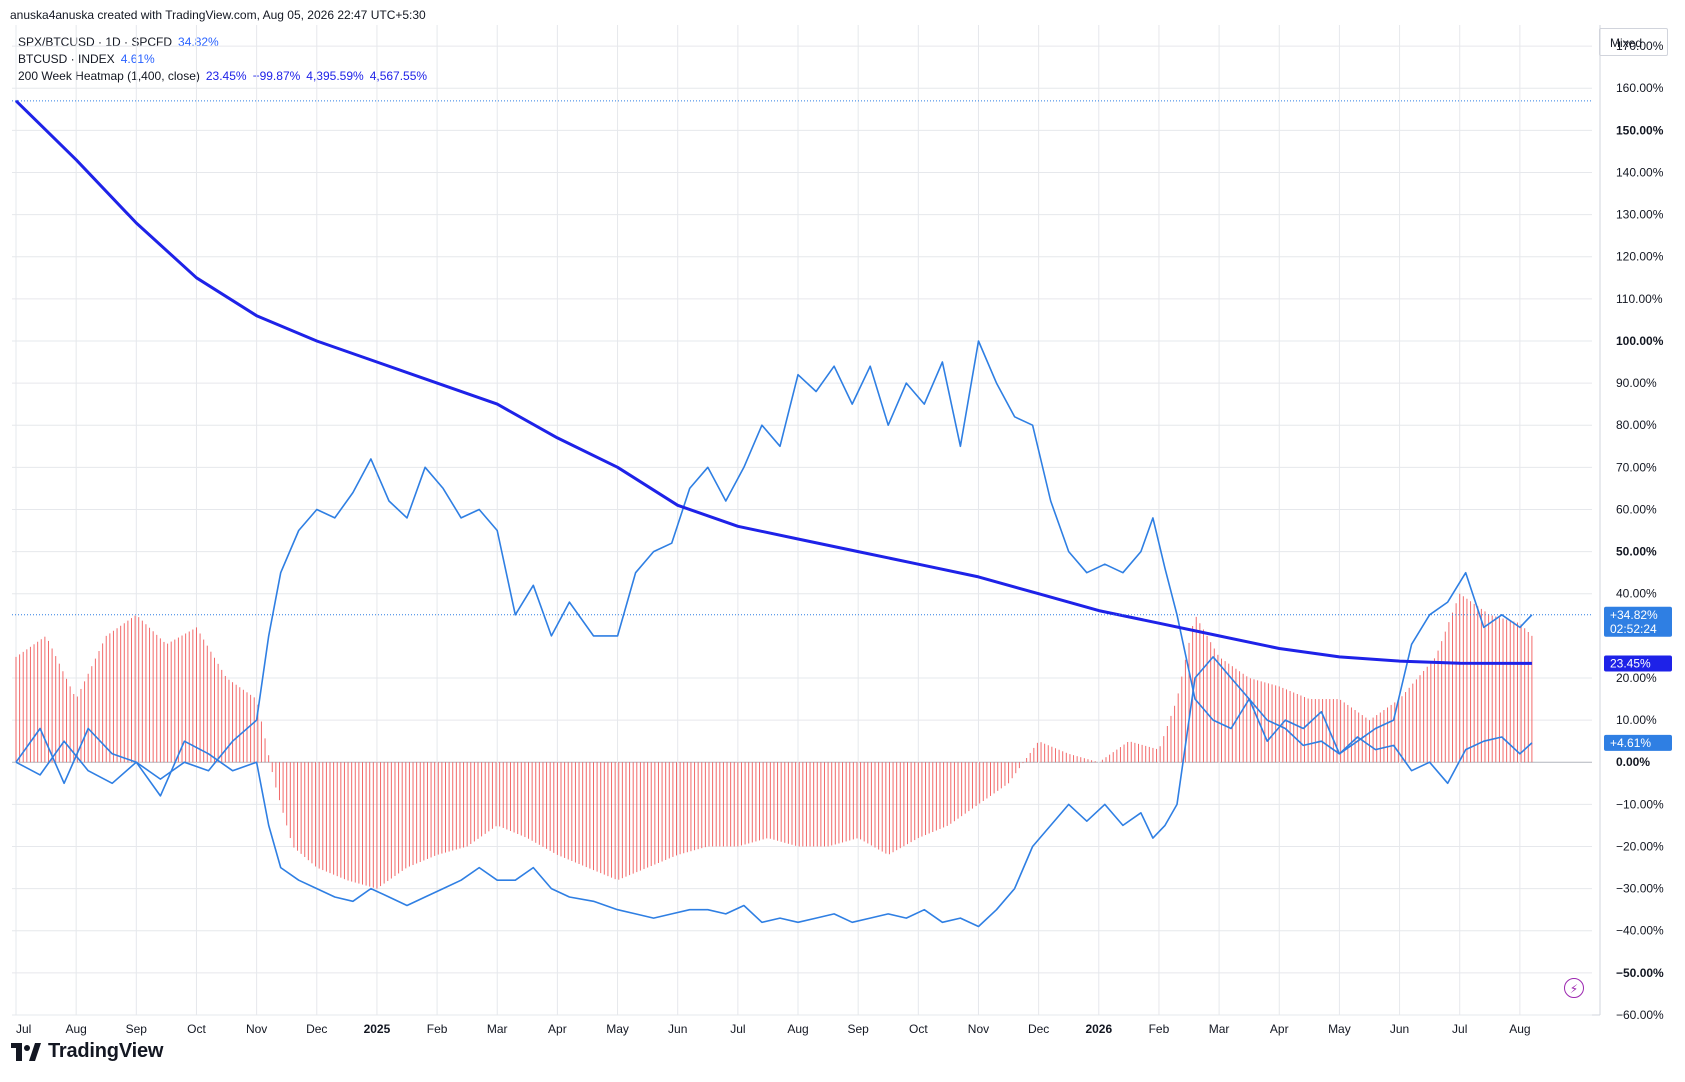 The width and height of the screenshot is (1685, 1082). I want to click on y-tick-label: 70.00%, so click(1636, 467).